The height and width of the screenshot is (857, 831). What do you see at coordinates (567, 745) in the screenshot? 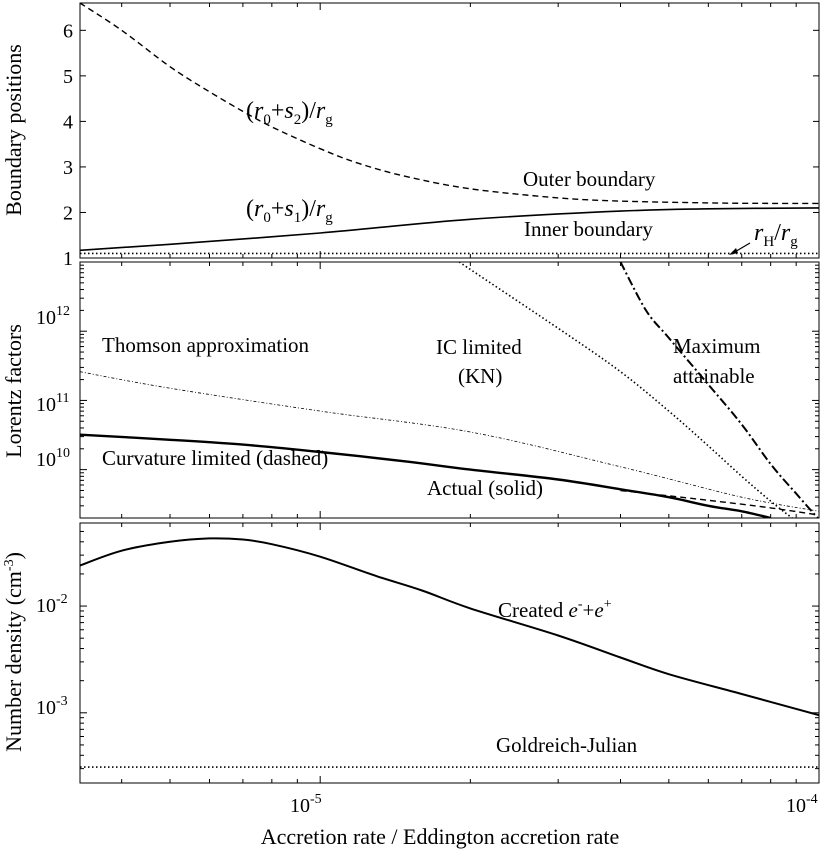
I see `gj-label: Goldreich-Julian` at bounding box center [567, 745].